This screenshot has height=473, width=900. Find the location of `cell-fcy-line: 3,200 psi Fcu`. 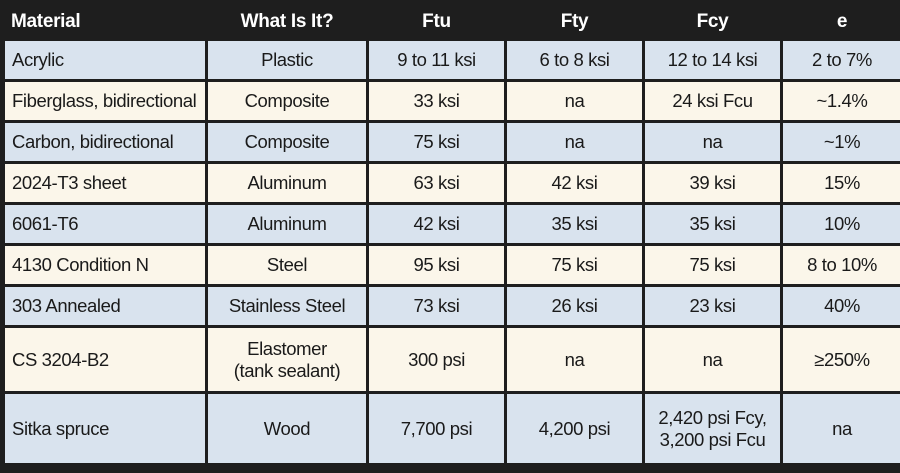

cell-fcy-line: 3,200 psi Fcu is located at coordinates (712, 439).